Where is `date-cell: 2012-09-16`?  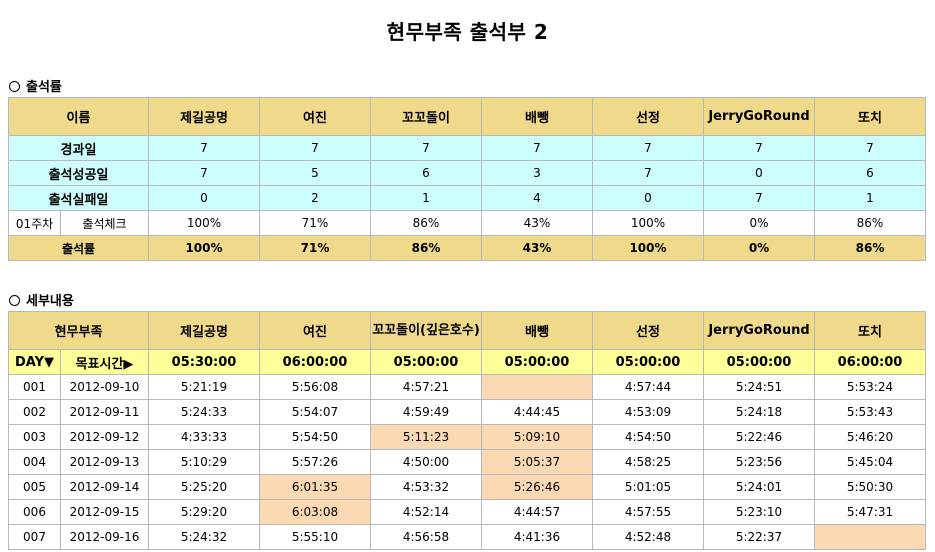 date-cell: 2012-09-16 is located at coordinates (104, 537).